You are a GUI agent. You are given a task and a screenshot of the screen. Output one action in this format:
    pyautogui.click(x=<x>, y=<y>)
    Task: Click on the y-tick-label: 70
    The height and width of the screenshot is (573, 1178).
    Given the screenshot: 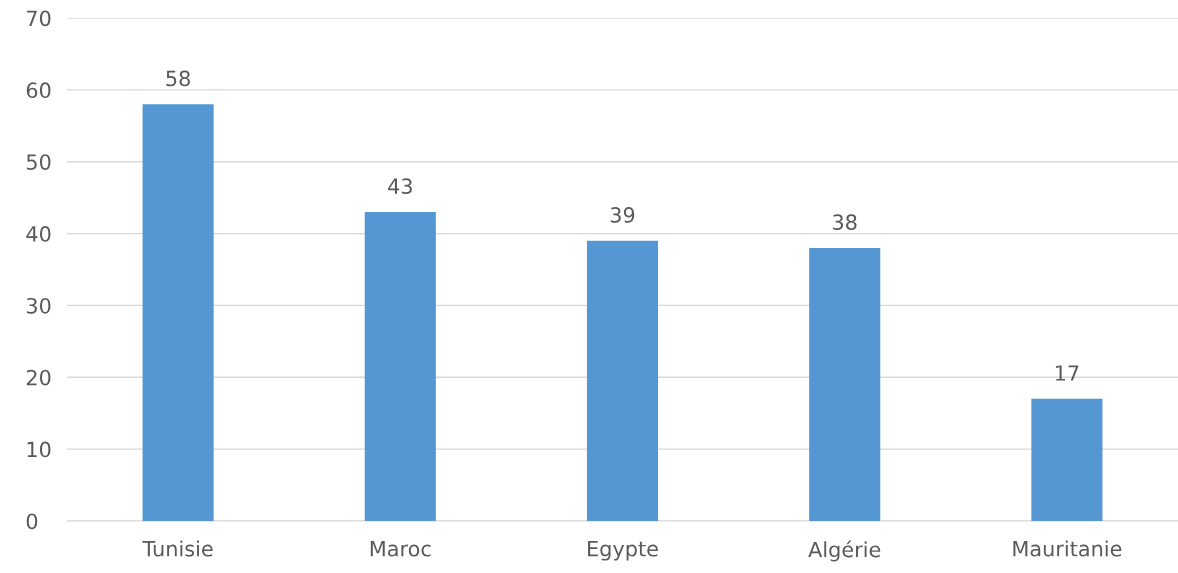 What is the action you would take?
    pyautogui.click(x=39, y=18)
    